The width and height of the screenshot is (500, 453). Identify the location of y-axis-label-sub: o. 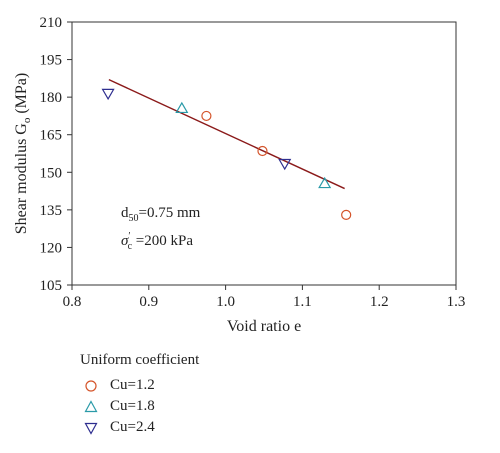
(27, 120).